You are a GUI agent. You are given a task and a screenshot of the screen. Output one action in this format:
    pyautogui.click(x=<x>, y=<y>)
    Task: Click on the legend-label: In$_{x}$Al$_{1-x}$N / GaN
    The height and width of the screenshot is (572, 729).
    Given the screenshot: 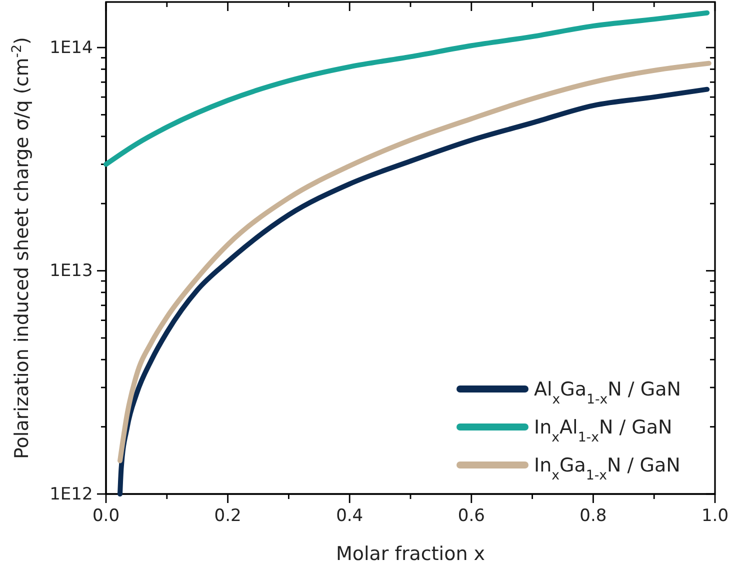 What is the action you would take?
    pyautogui.click(x=603, y=431)
    